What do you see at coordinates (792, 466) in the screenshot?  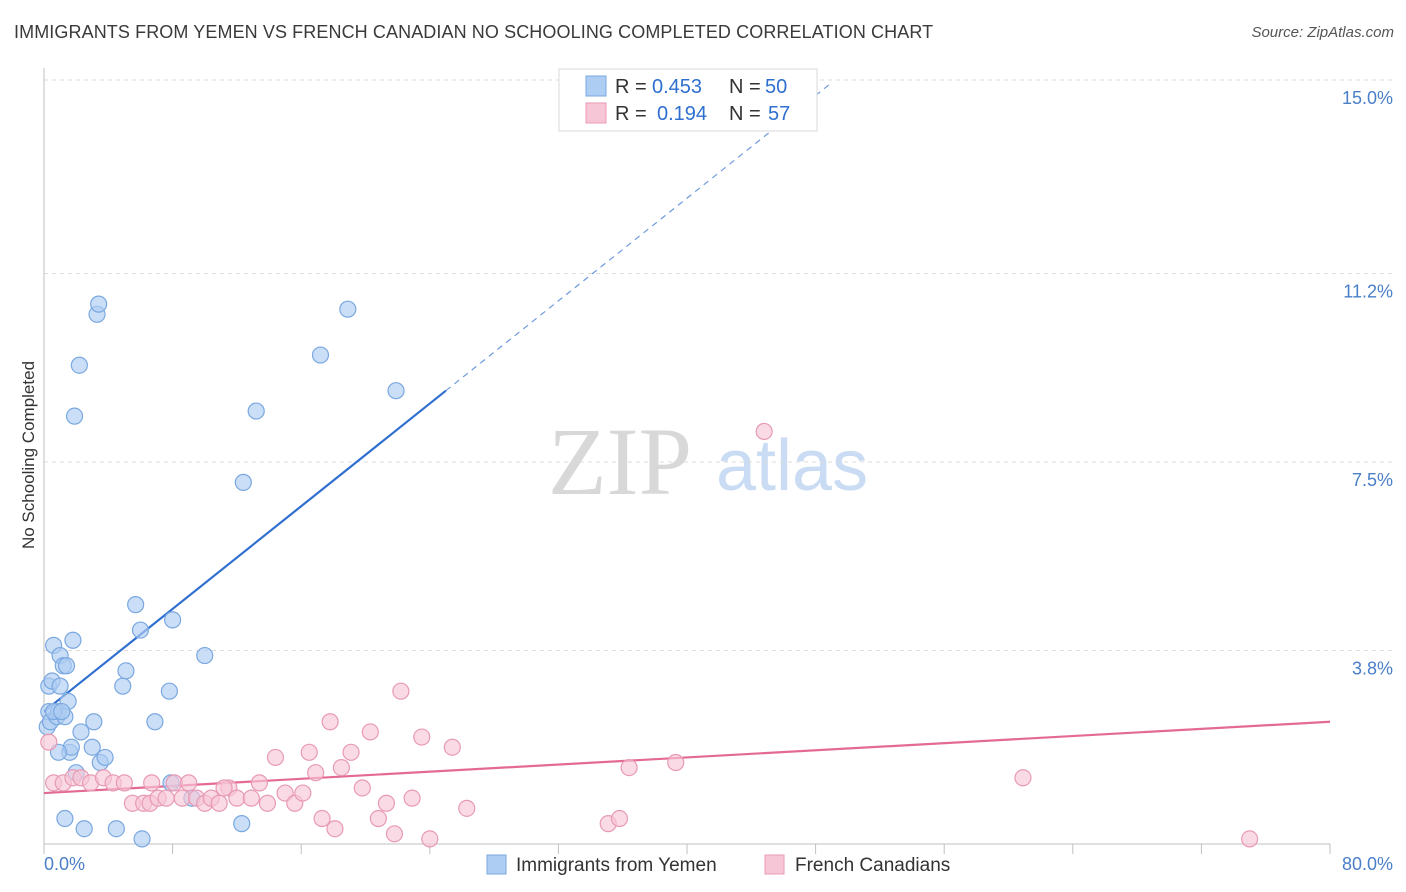 I see `watermark-atlas: atlas` at bounding box center [792, 466].